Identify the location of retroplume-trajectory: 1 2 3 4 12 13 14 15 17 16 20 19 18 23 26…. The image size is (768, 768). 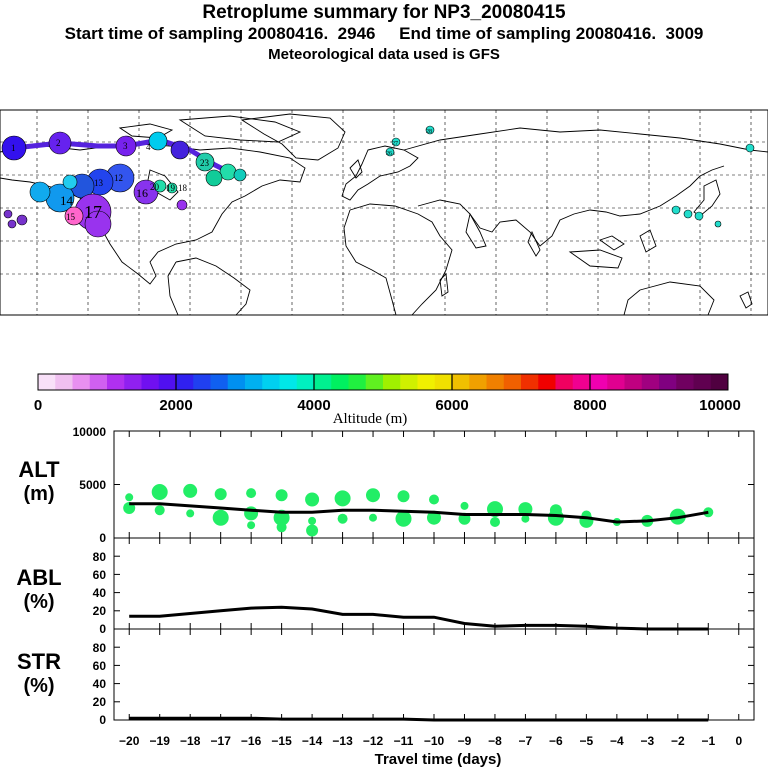
(378, 181).